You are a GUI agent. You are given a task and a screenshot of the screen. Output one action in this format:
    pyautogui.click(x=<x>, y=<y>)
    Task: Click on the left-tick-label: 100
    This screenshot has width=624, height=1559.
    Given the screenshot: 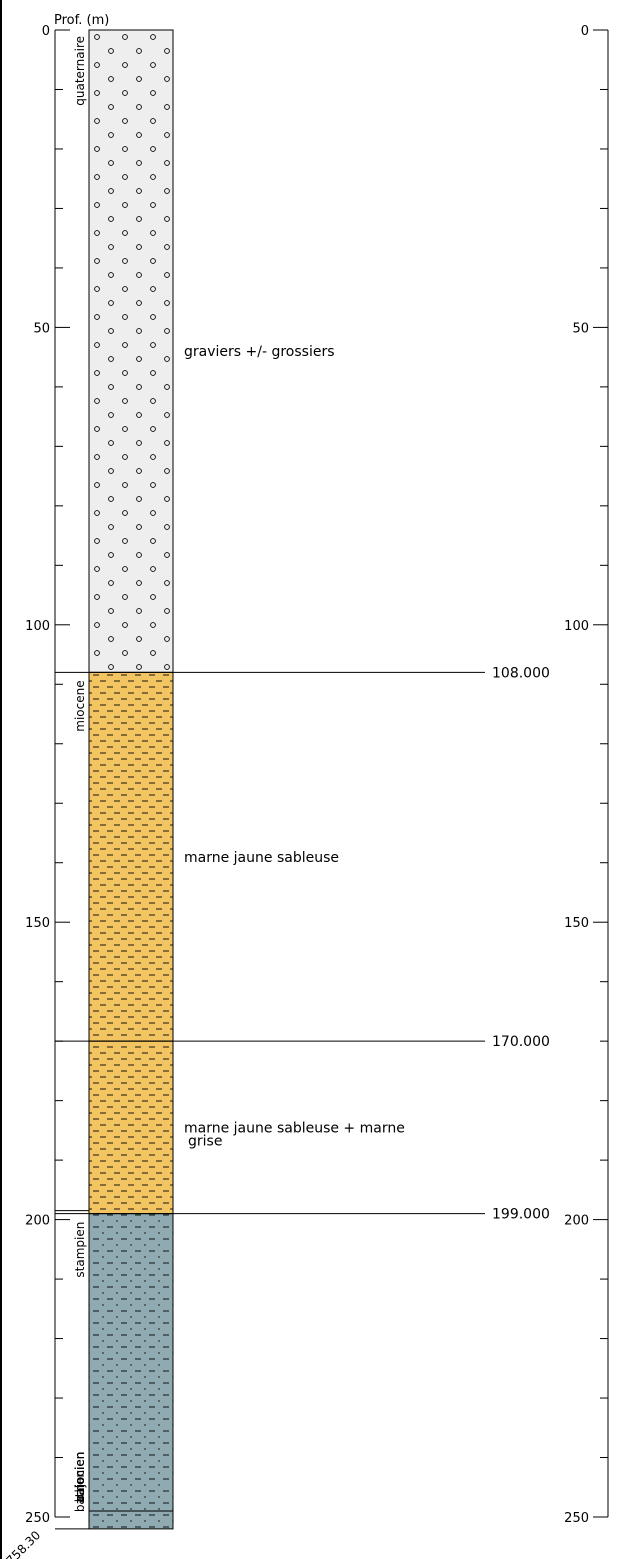 What is the action you would take?
    pyautogui.click(x=37, y=626)
    